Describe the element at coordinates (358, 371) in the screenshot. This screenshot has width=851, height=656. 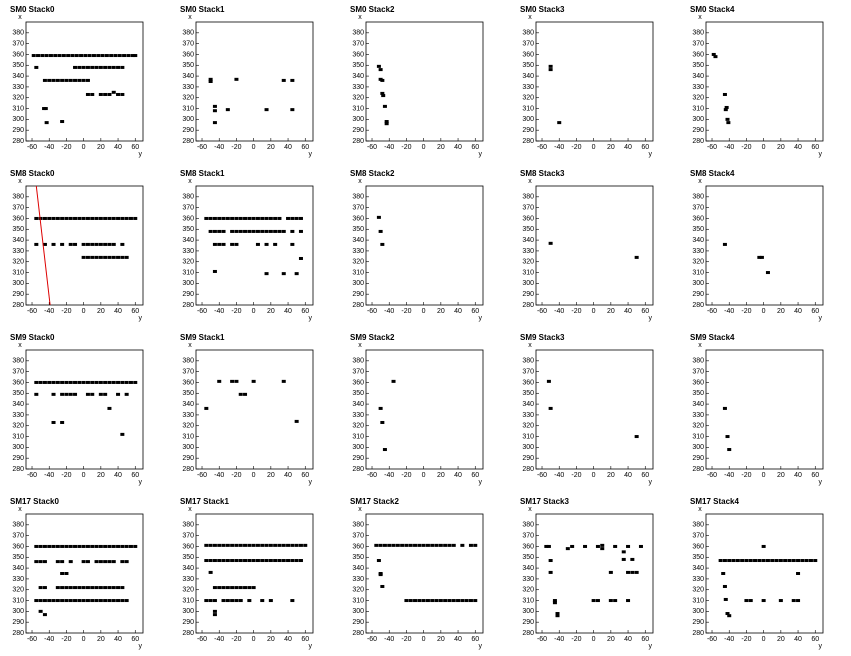
I see `y-tick-label: 370` at that location.